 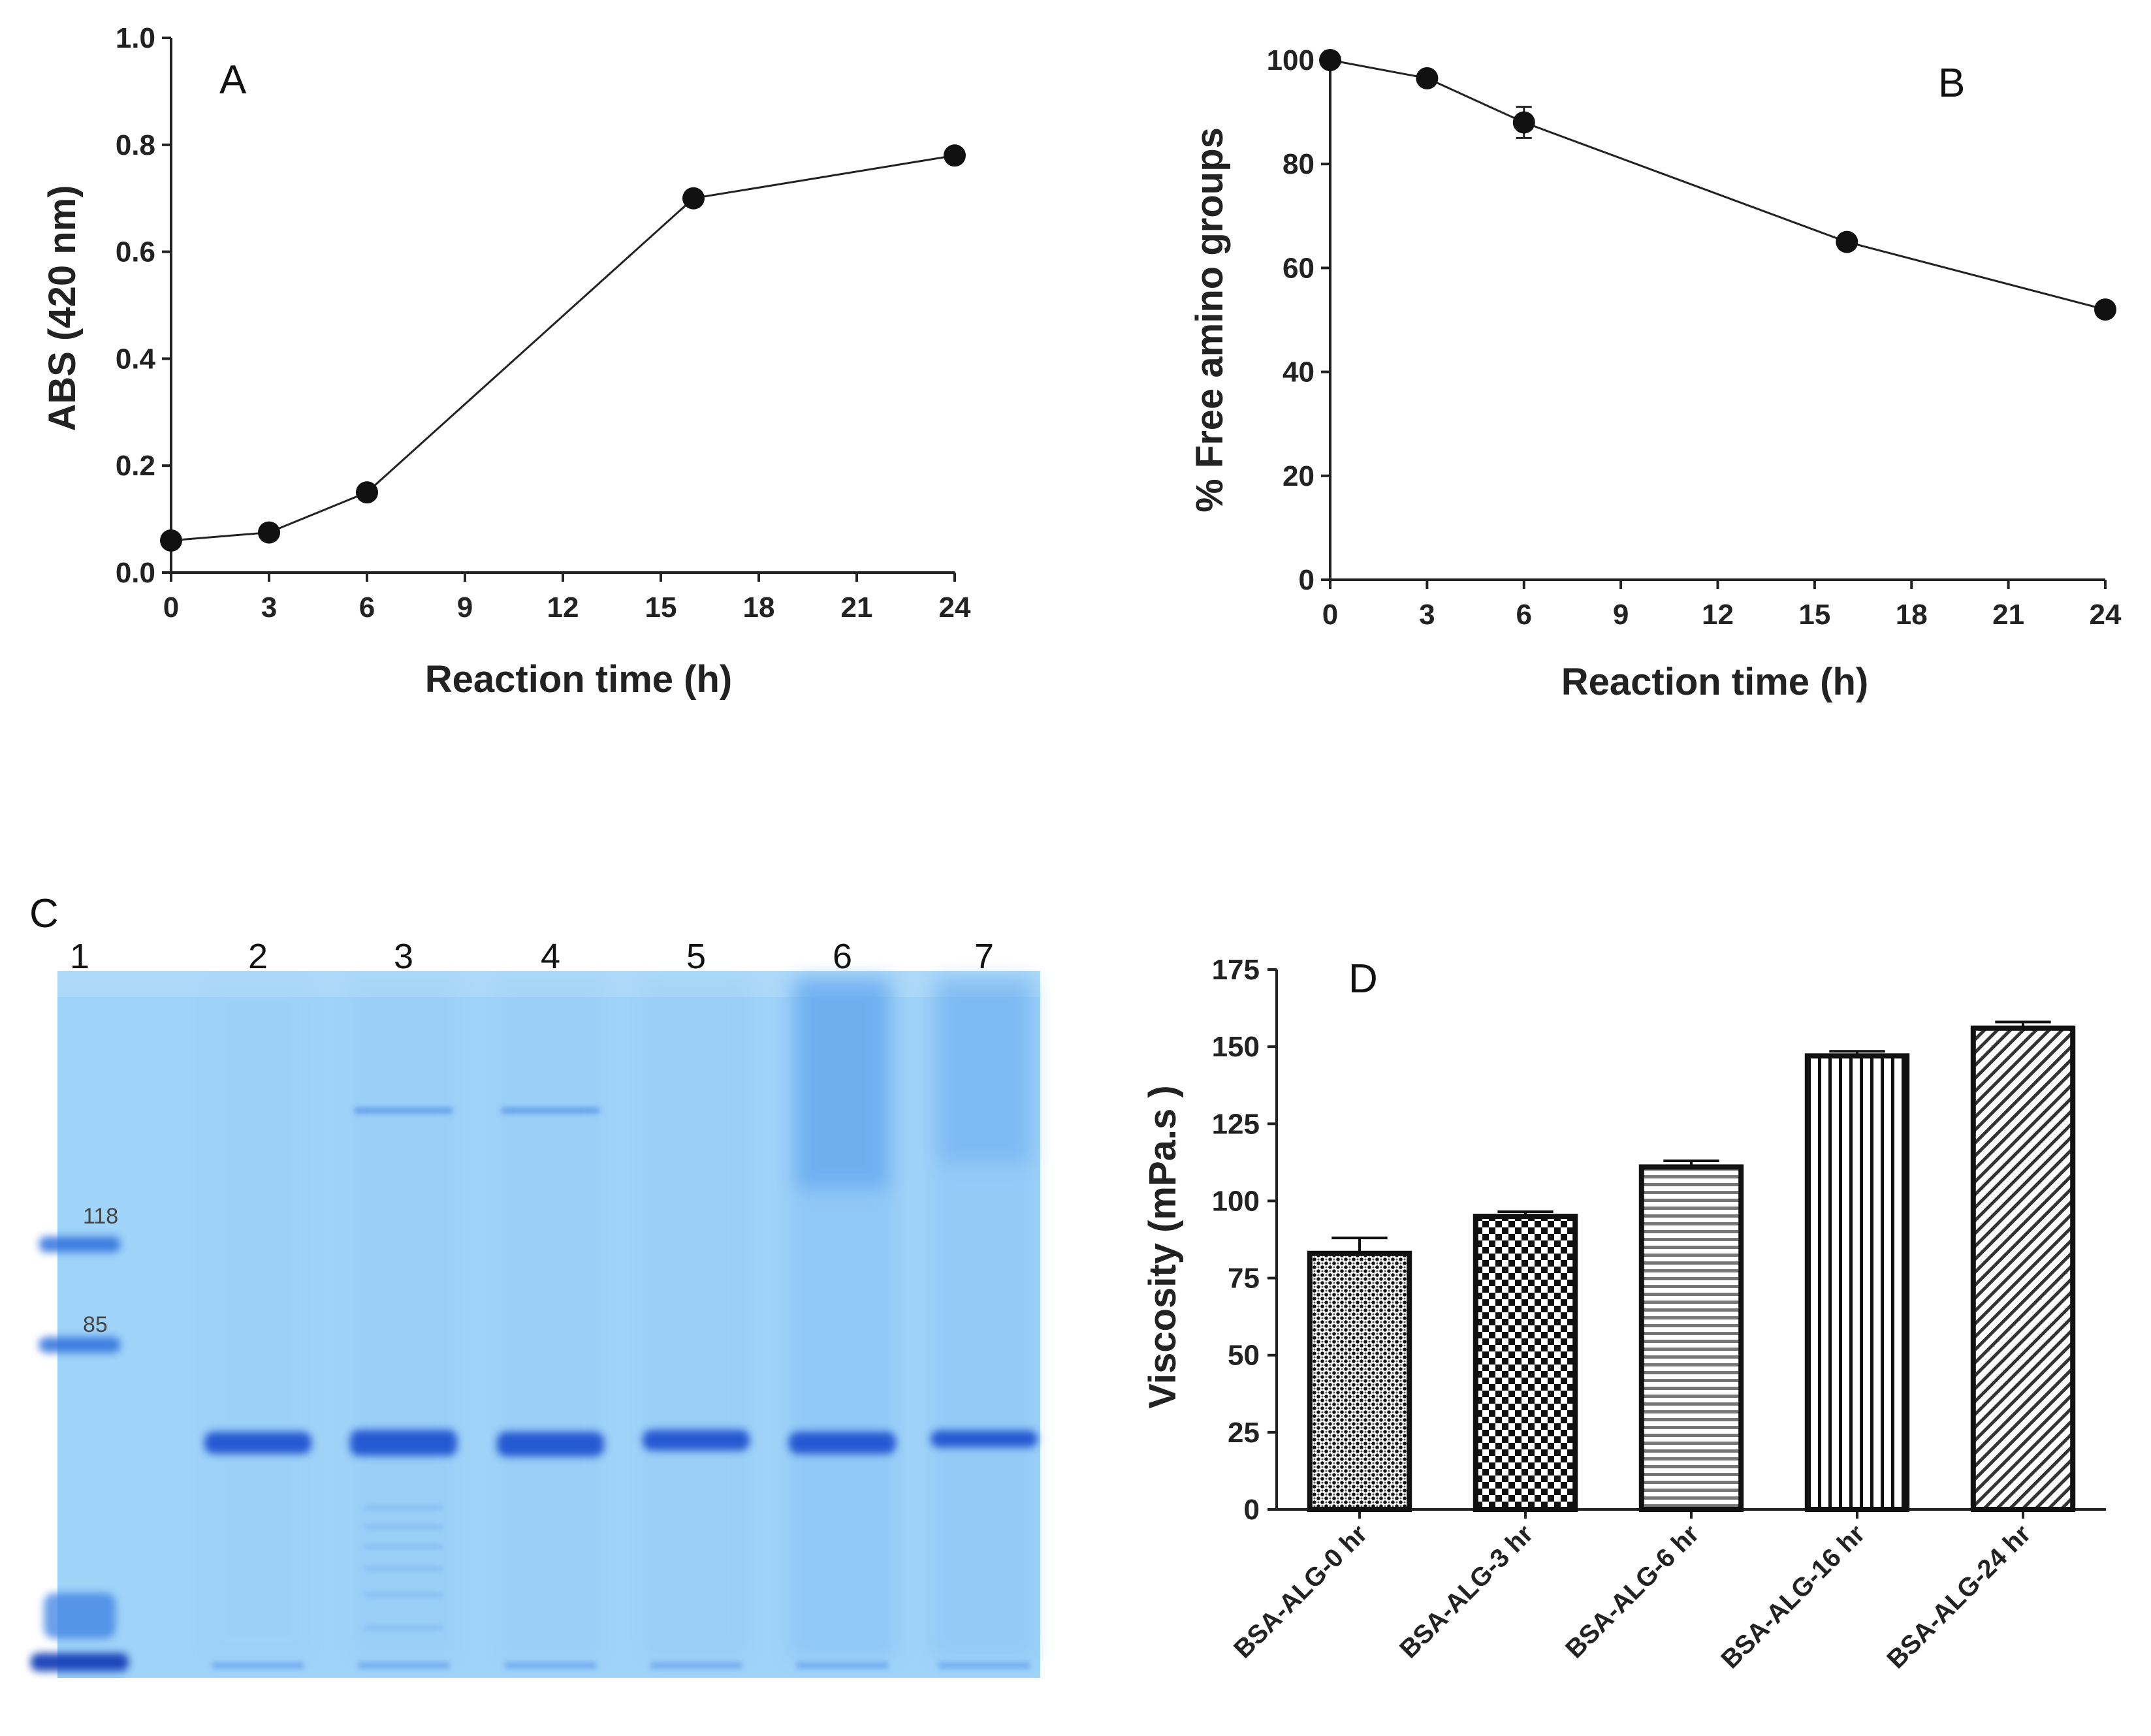 I want to click on panel-d-y-tick-label: 75, so click(x=1244, y=1279).